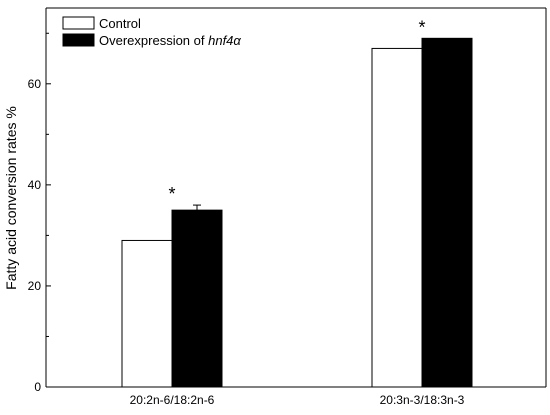 The height and width of the screenshot is (415, 550). Describe the element at coordinates (11, 198) in the screenshot. I see `y-axis-title: Fatty acid conversion rates %` at that location.